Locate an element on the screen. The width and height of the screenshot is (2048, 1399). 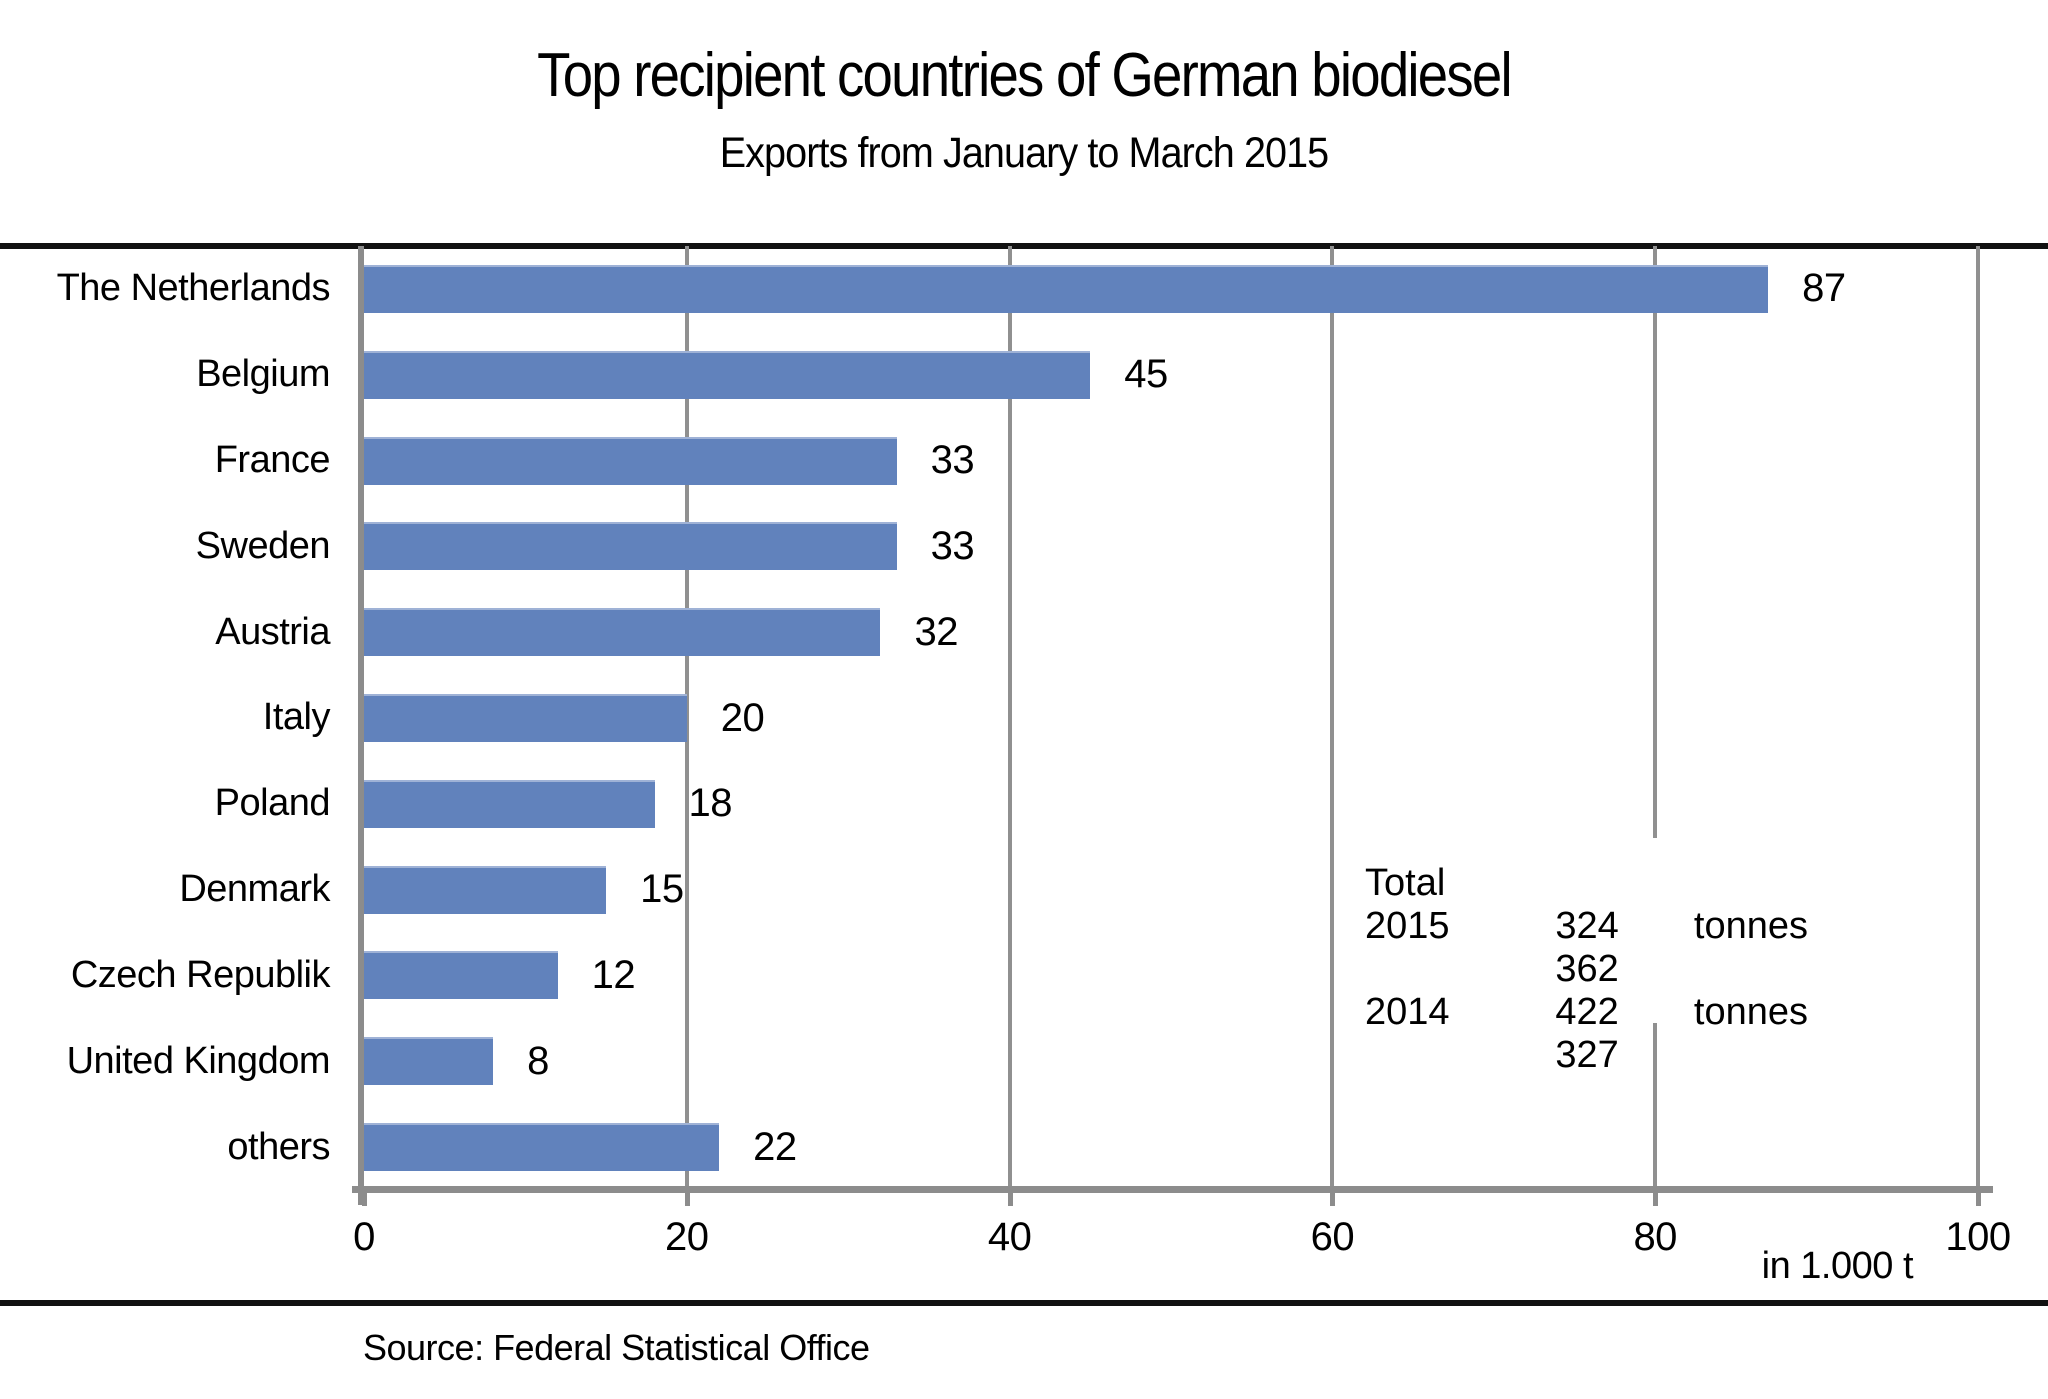
total-row-2014: 2014 422 327 tonnes is located at coordinates (1586, 1034).